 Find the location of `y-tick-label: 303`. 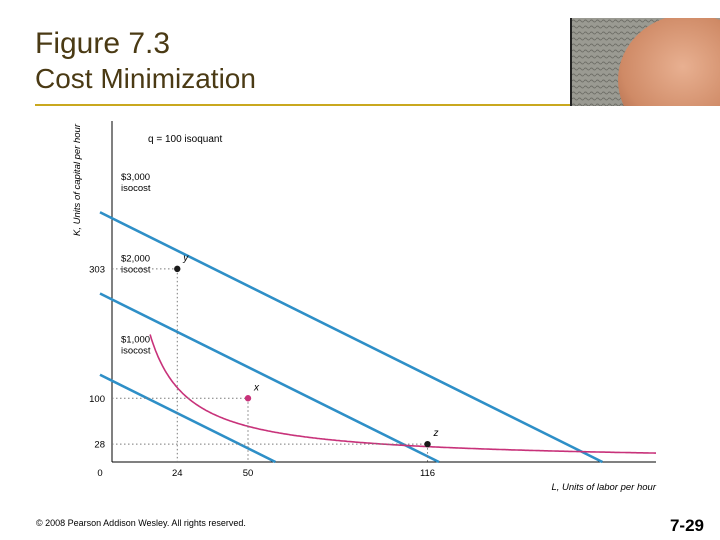

y-tick-label: 303 is located at coordinates (97, 269).